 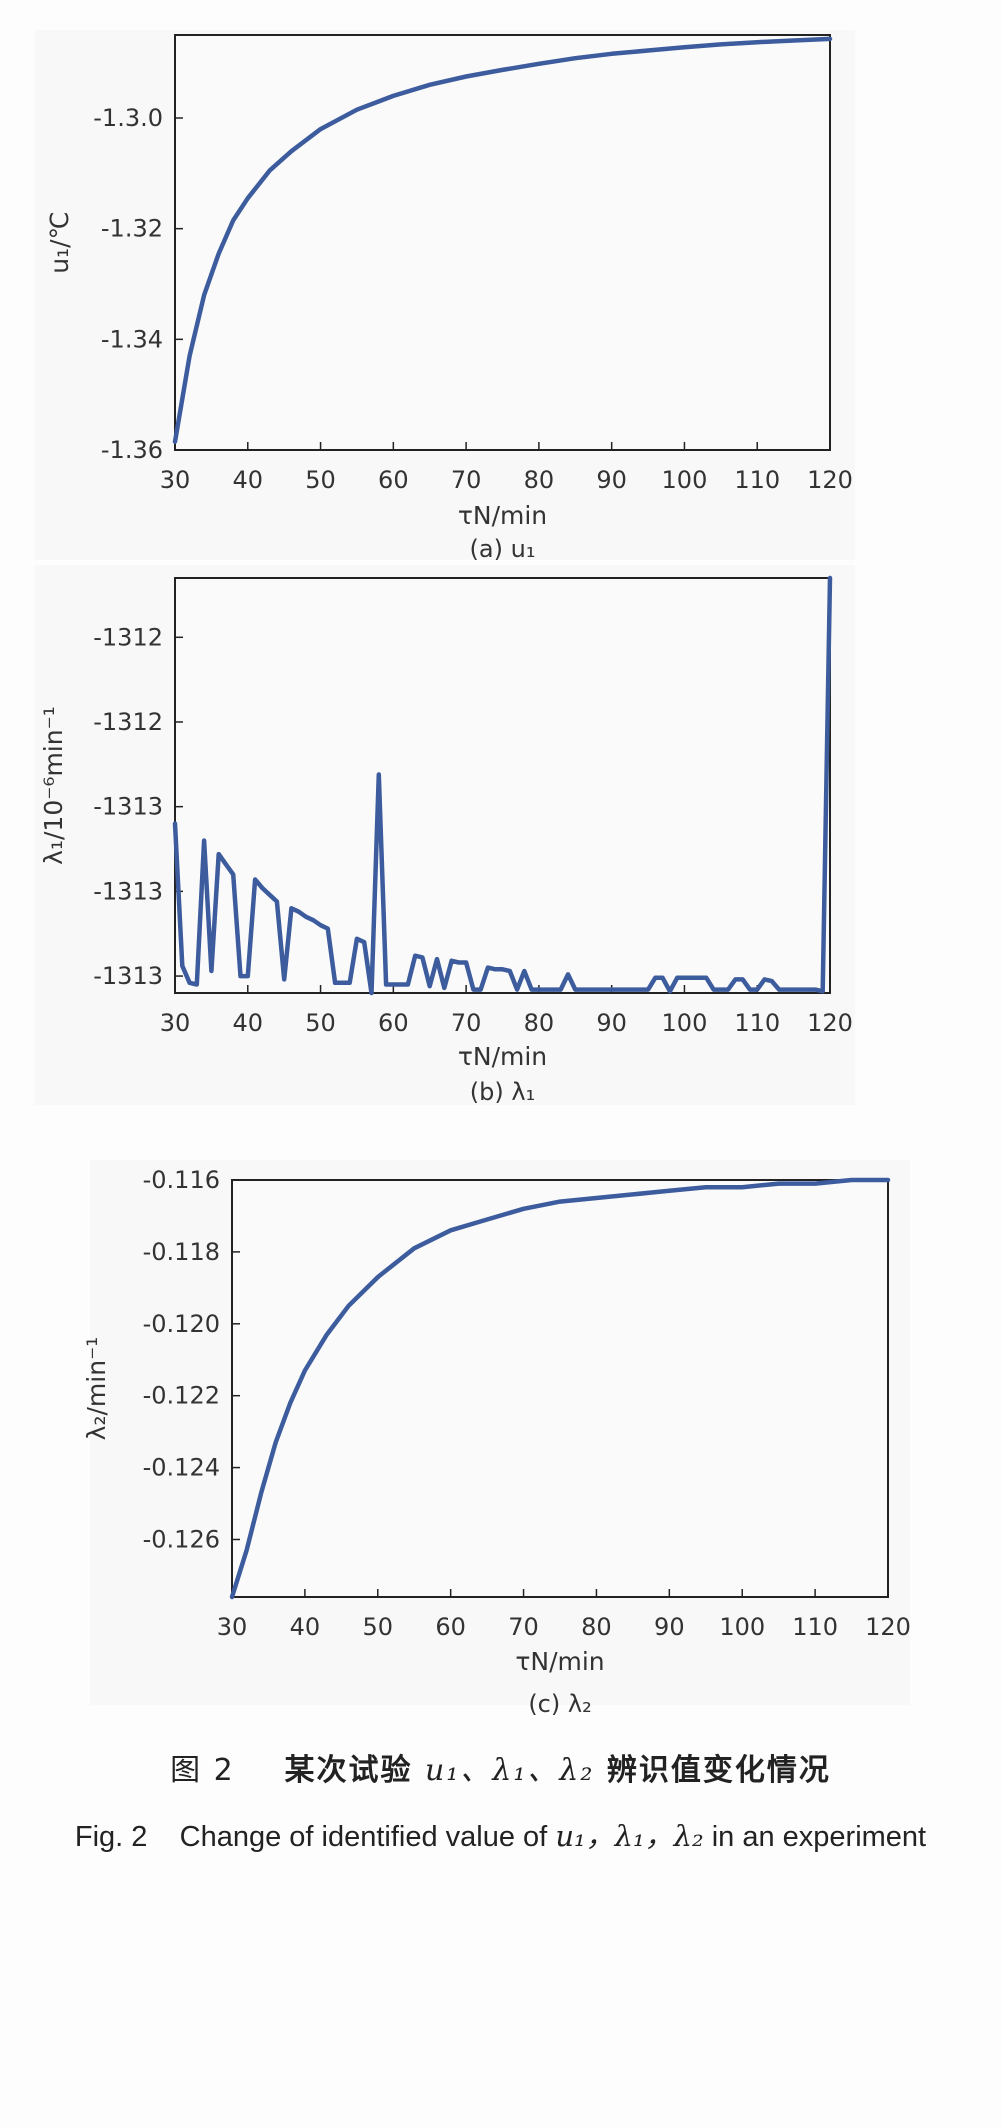 What do you see at coordinates (559, 1704) in the screenshot?
I see `panel-c-caption: (c) λ₂` at bounding box center [559, 1704].